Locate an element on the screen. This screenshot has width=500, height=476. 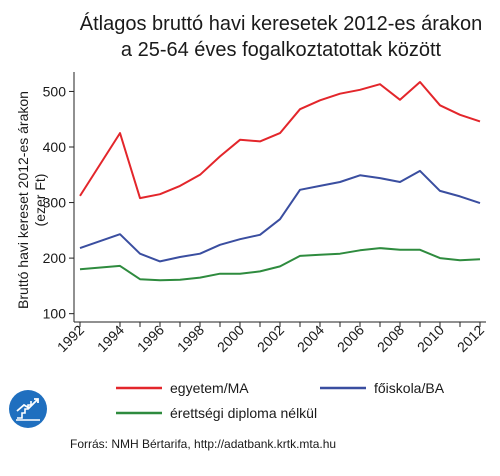
y-axis-label-line-2: (ezer Ft) is located at coordinates (40, 200).